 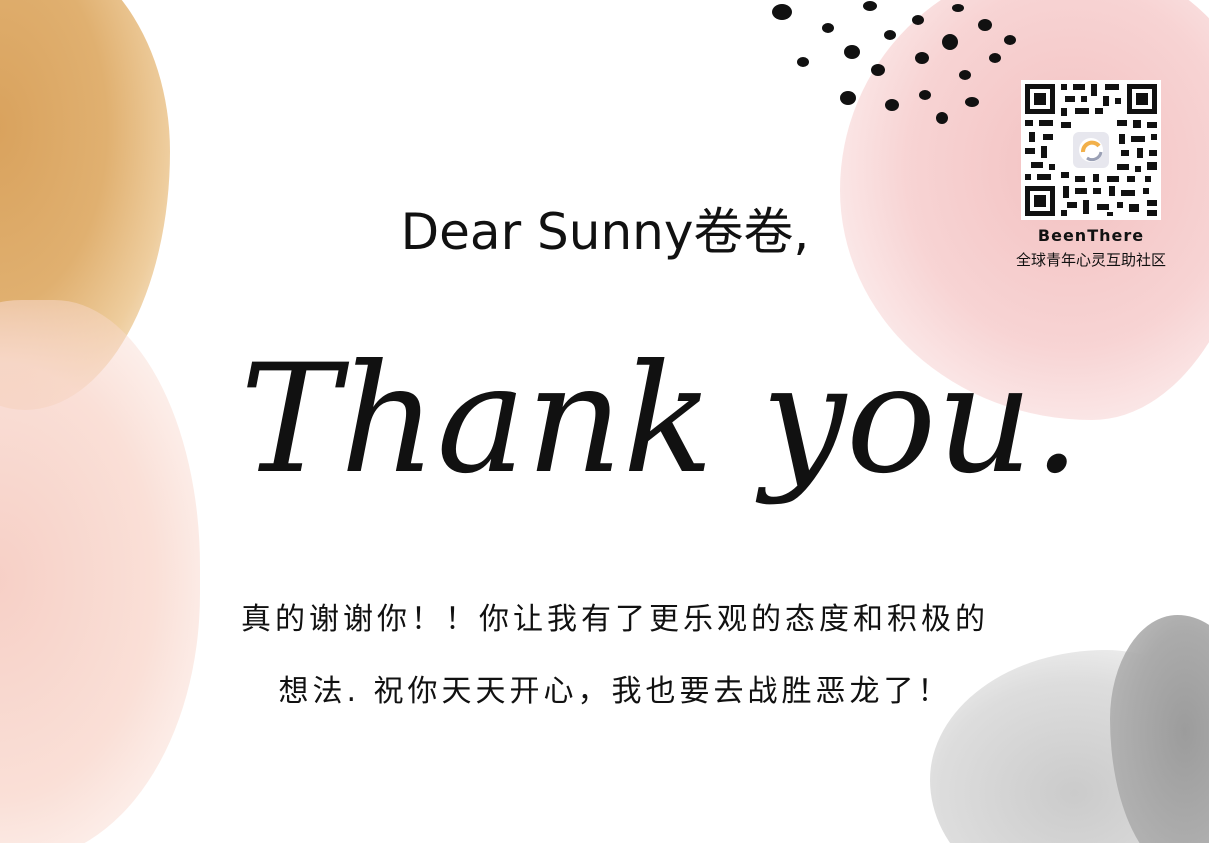 I want to click on brand-block: BeenThere 全球青年心灵互助社区, so click(x=1091, y=175).